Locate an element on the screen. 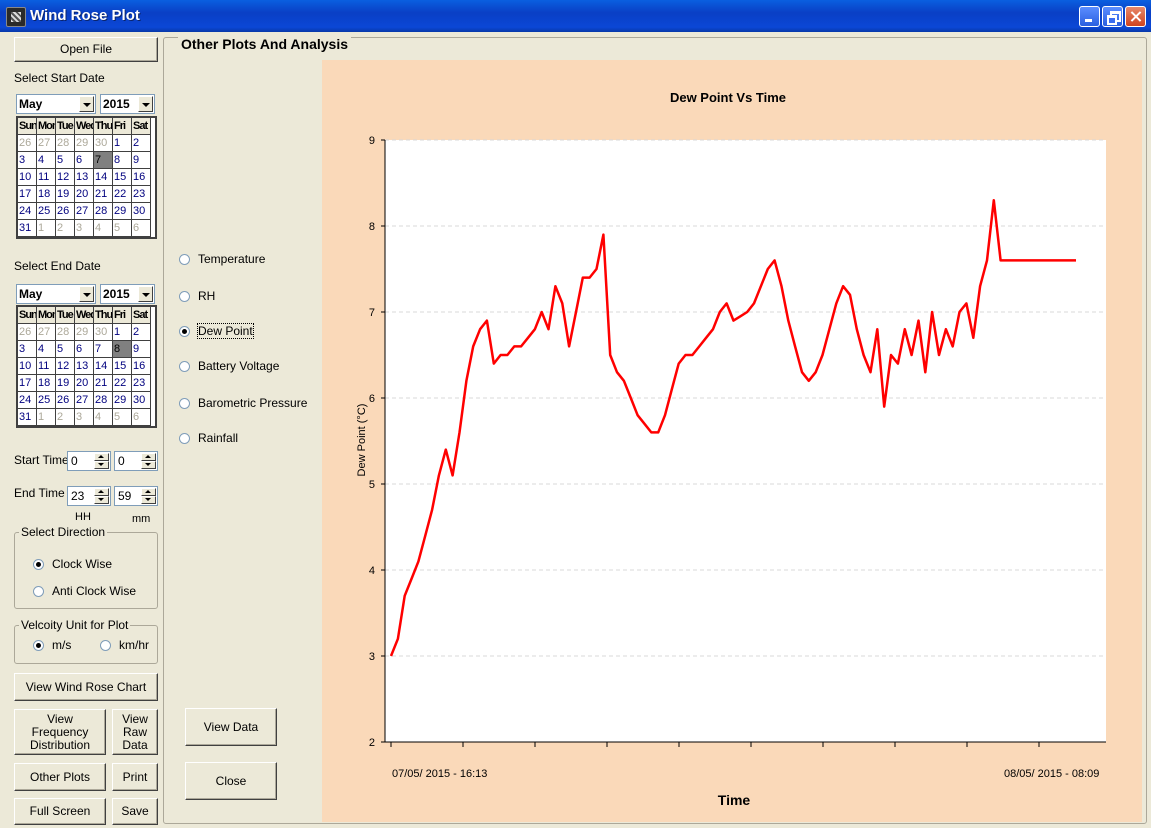  start-hour-spinner: 0 is located at coordinates (89, 461).